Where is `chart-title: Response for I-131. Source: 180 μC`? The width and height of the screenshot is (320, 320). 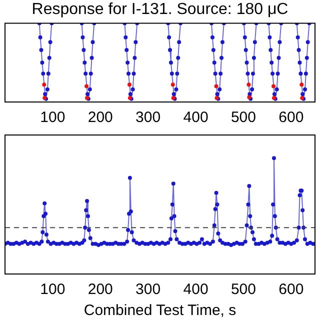
chart-title: Response for I-131. Source: 180 μC is located at coordinates (160, 9).